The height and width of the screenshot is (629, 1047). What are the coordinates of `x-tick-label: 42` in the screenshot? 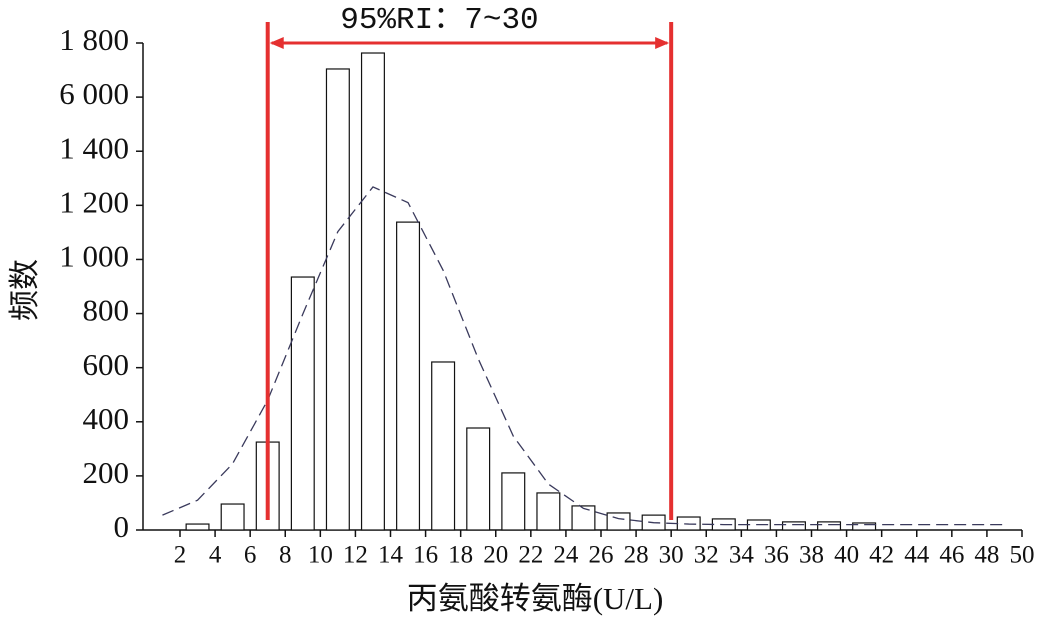 It's located at (881, 555).